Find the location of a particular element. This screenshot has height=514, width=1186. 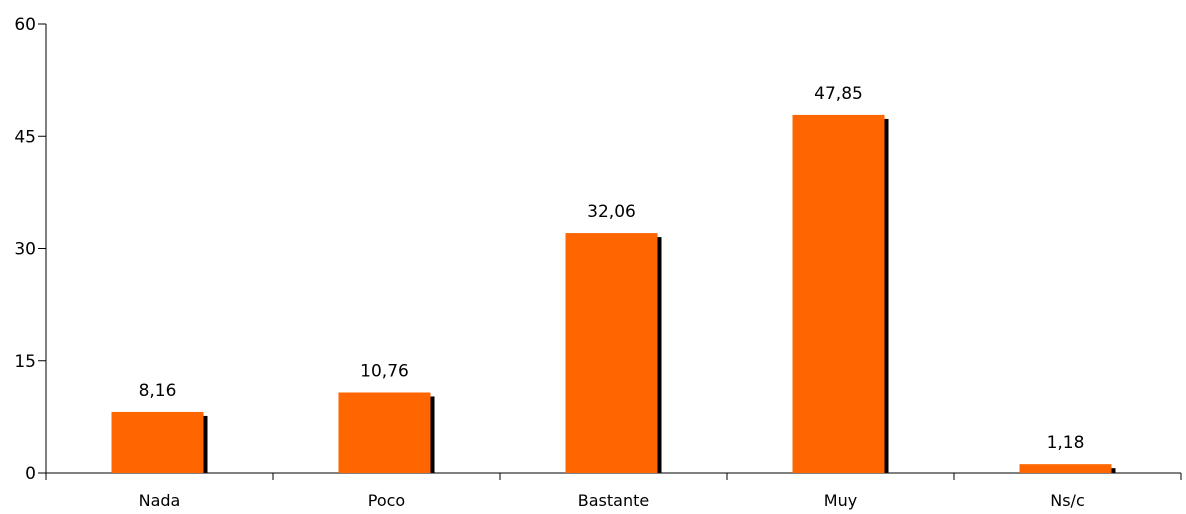

data-label: 1,18 is located at coordinates (1066, 443).